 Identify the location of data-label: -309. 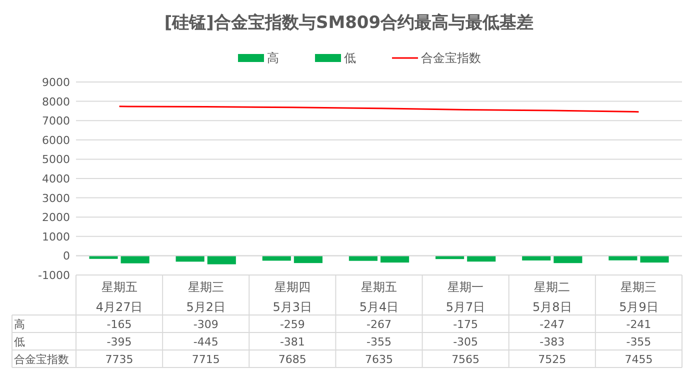
(205, 324).